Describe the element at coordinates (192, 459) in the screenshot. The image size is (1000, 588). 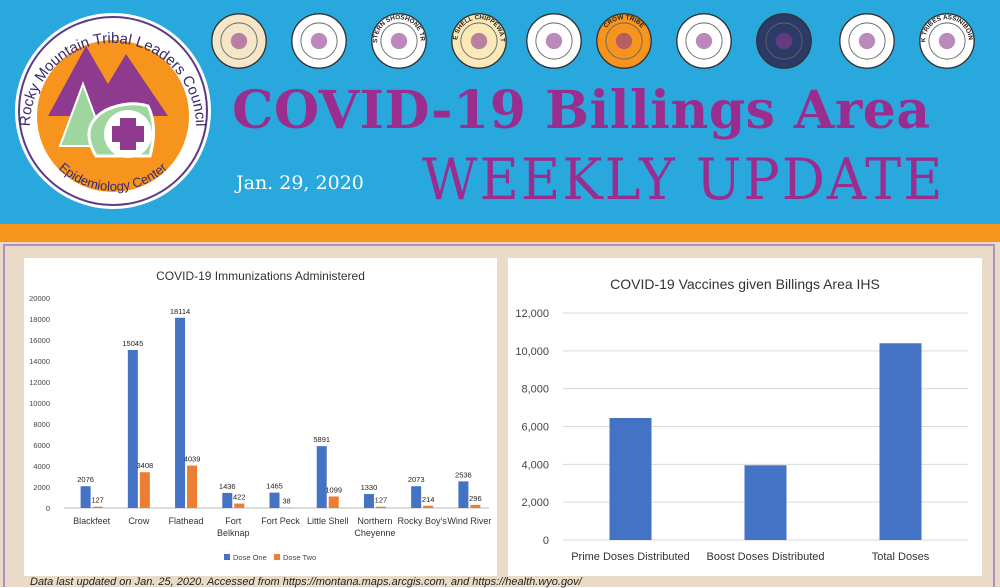
I see `chart1-data-label: 4039` at that location.